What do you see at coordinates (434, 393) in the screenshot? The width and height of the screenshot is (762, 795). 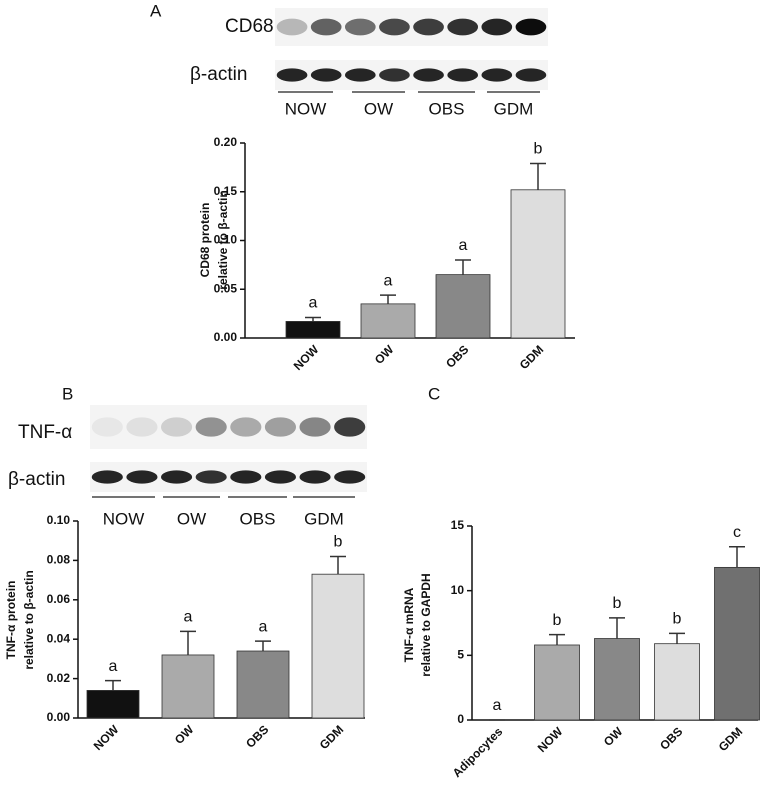 I see `panel-label: C` at bounding box center [434, 393].